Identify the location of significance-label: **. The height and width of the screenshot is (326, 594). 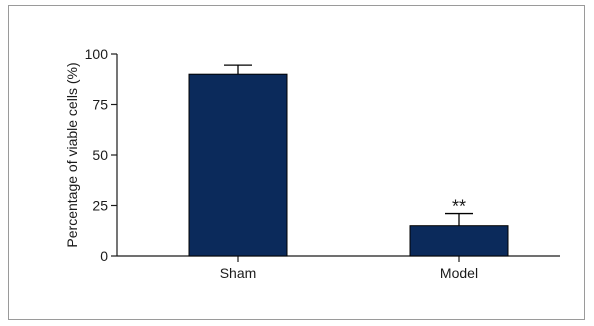
(459, 207).